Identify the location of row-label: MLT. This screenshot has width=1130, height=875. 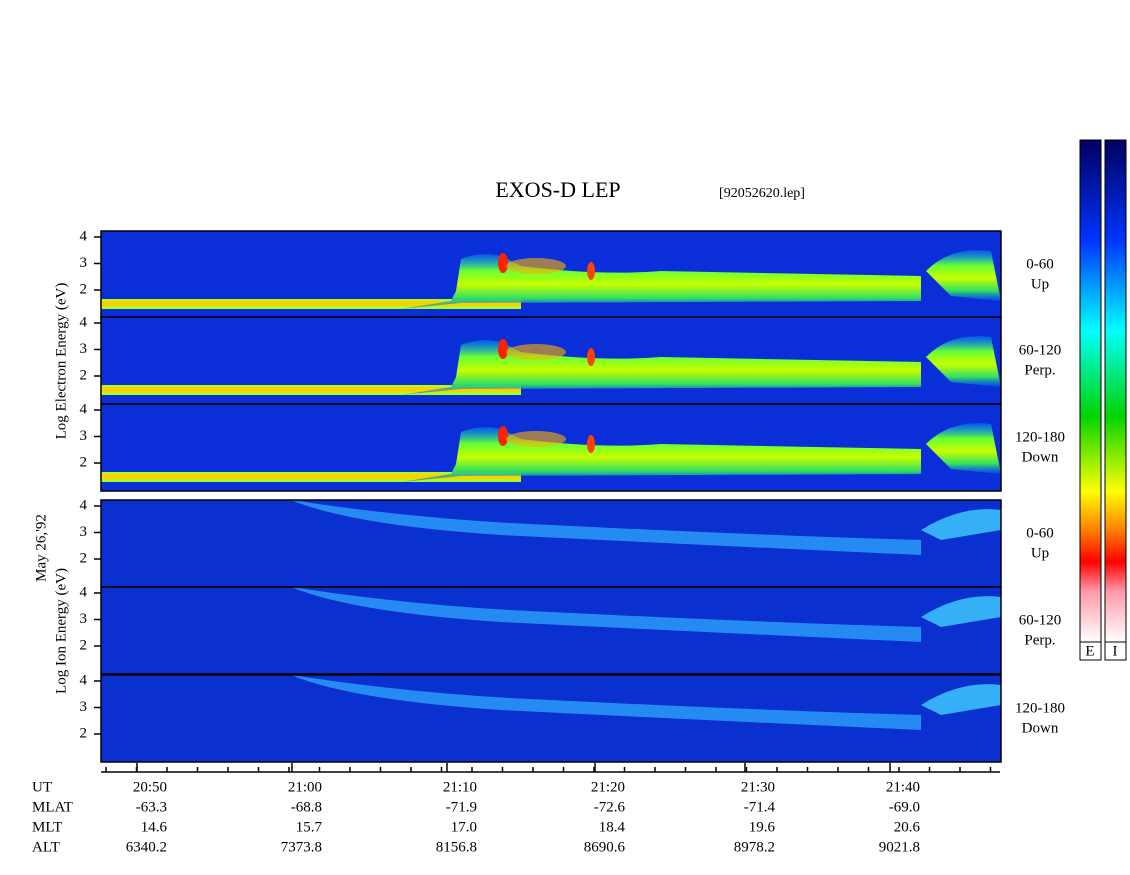
(47, 827).